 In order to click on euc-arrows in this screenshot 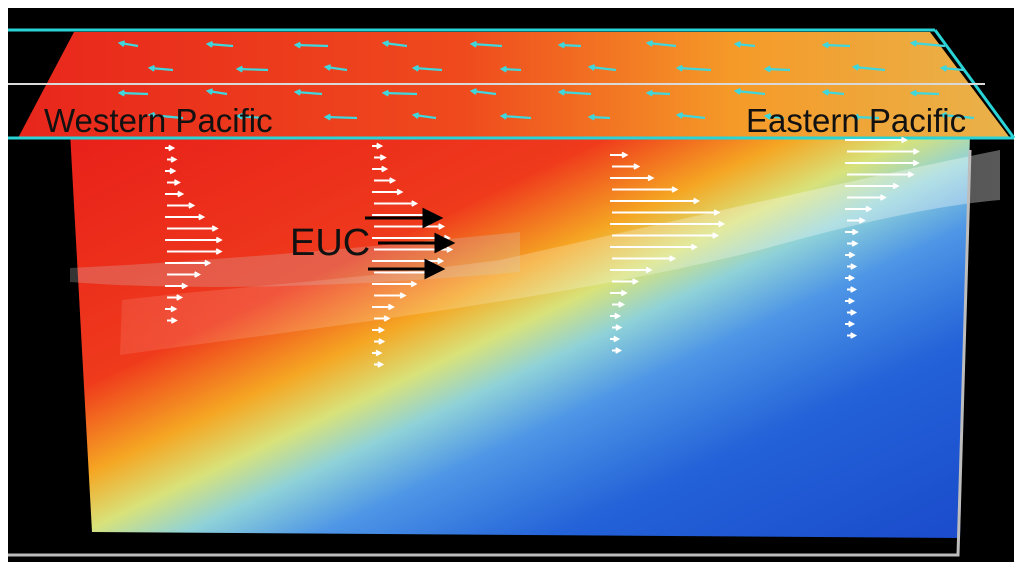, I will do `click(410, 243)`.